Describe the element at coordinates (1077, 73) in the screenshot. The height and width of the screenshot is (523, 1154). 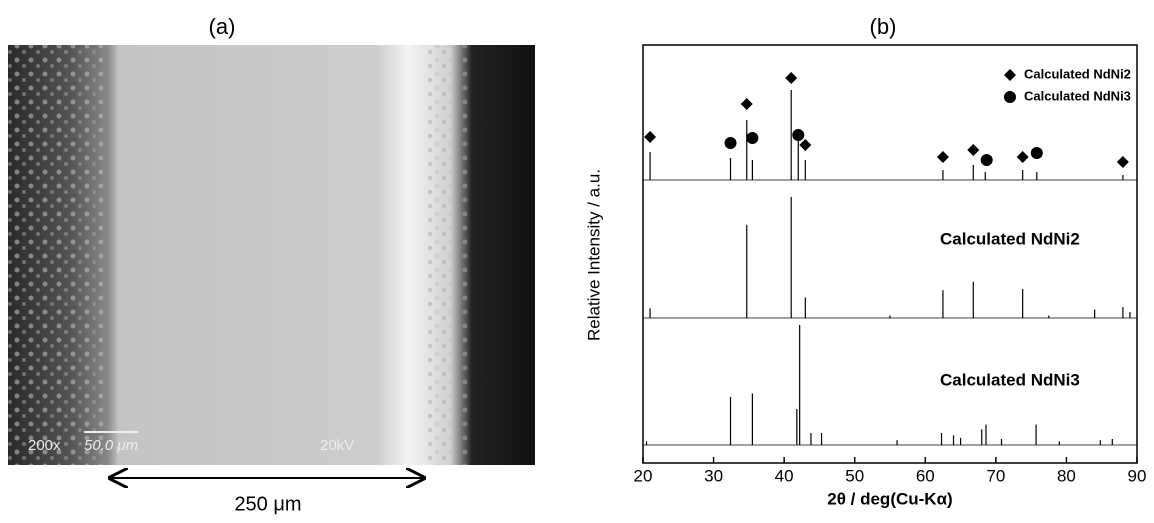
I see `legend-label: Calculated NdNi2` at that location.